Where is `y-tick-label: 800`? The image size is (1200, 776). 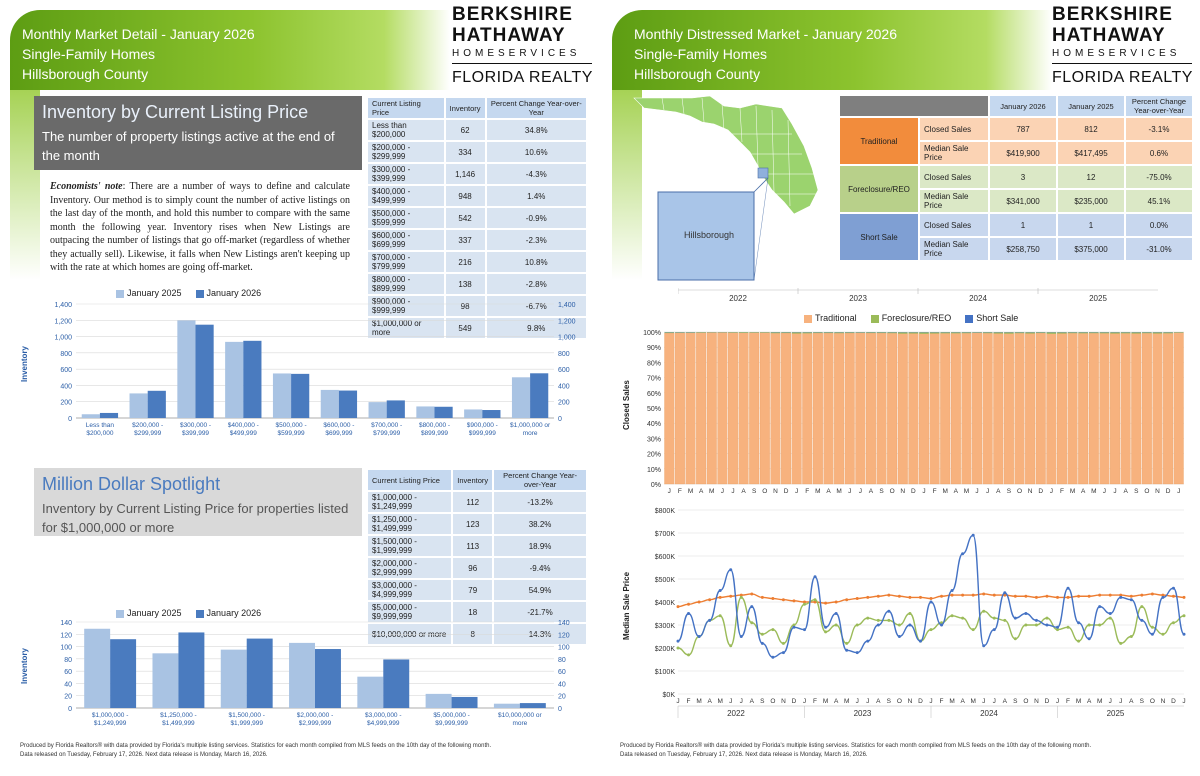 y-tick-label: 800 is located at coordinates (66, 354).